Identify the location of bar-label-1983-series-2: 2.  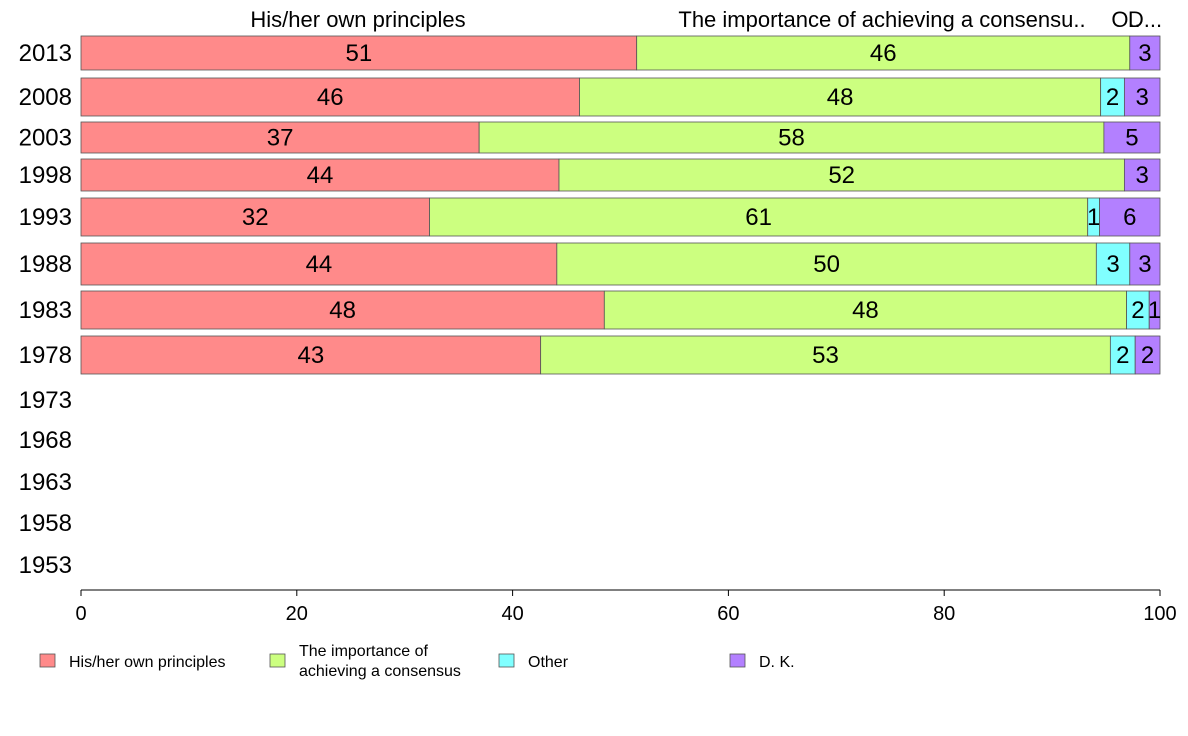
(1137, 310).